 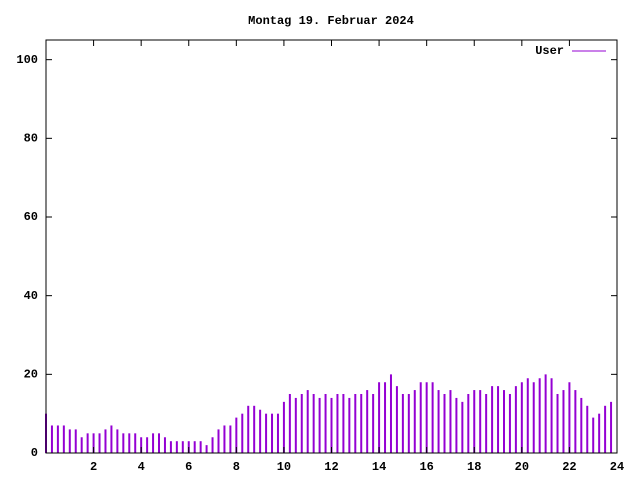 What do you see at coordinates (188, 467) in the screenshot?
I see `x-tick-label: 6` at bounding box center [188, 467].